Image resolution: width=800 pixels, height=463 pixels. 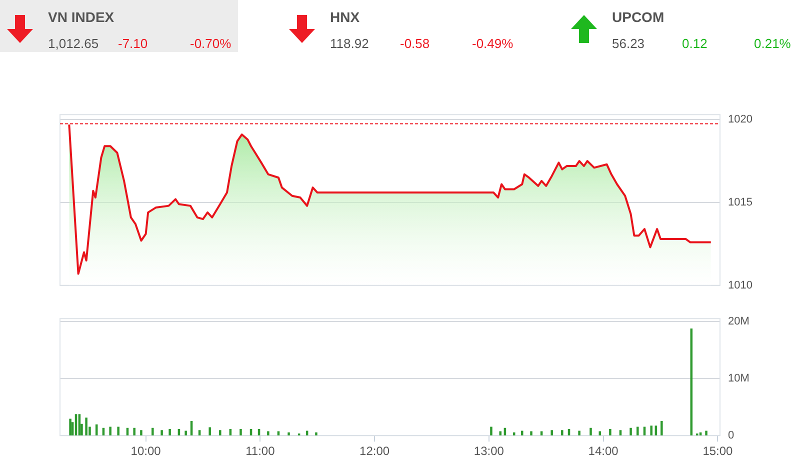 I want to click on text: -0.49%, so click(x=493, y=43).